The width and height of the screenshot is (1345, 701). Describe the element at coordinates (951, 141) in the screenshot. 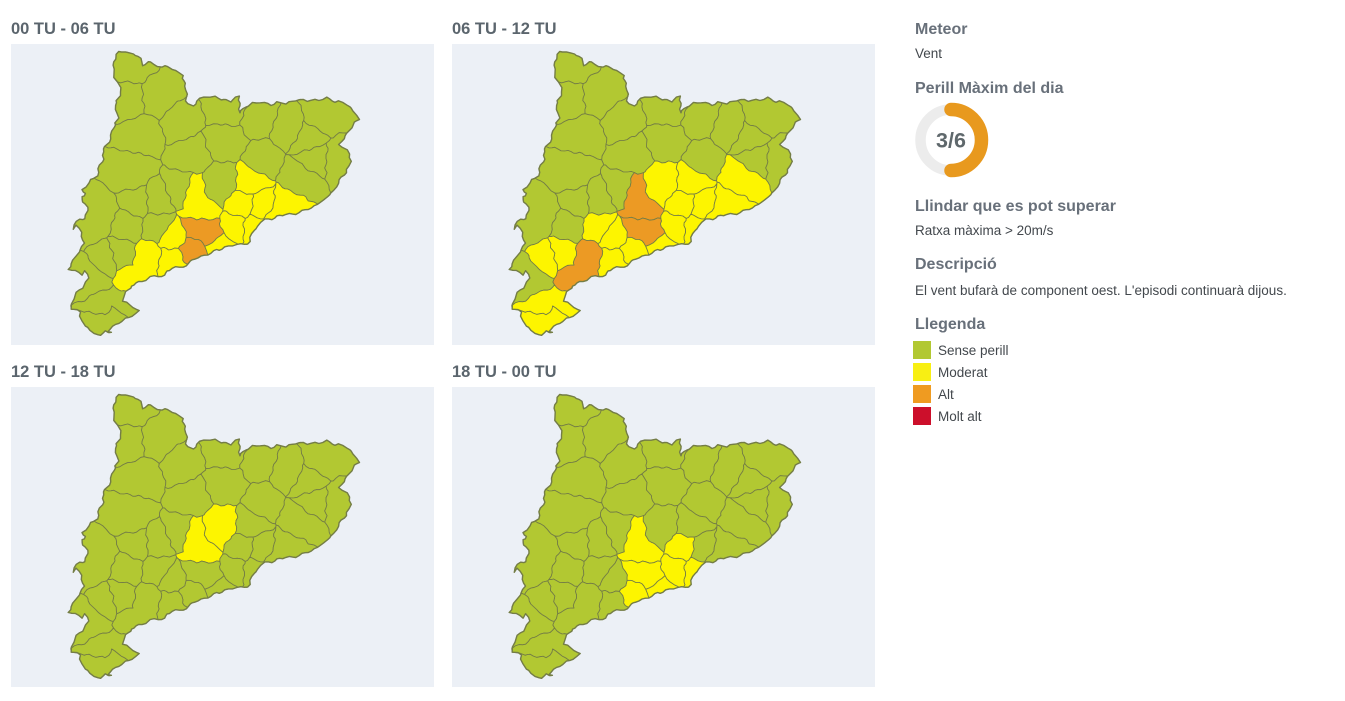

I see `svg-text: 3/6` at that location.